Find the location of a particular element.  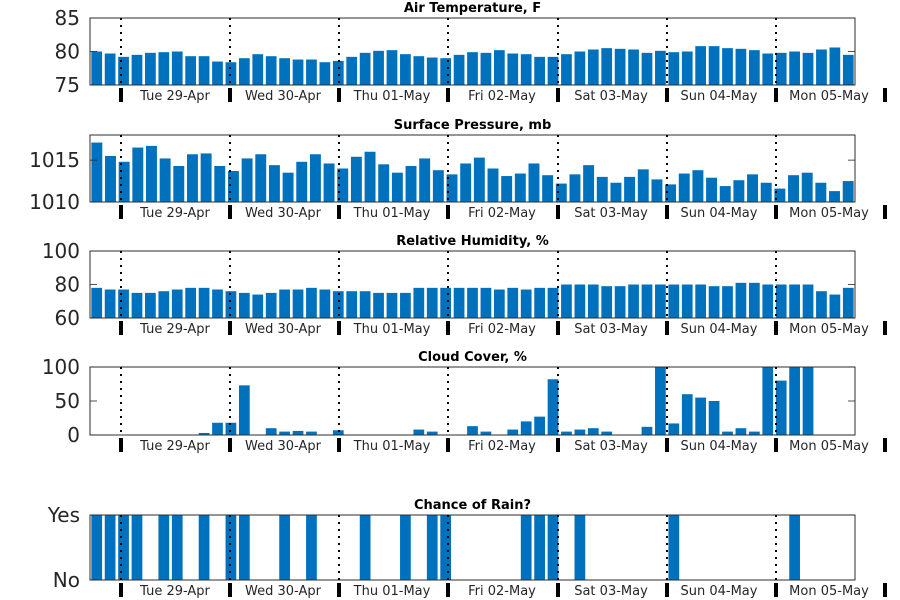

x-tick-label: Fri 02-May is located at coordinates (502, 591).